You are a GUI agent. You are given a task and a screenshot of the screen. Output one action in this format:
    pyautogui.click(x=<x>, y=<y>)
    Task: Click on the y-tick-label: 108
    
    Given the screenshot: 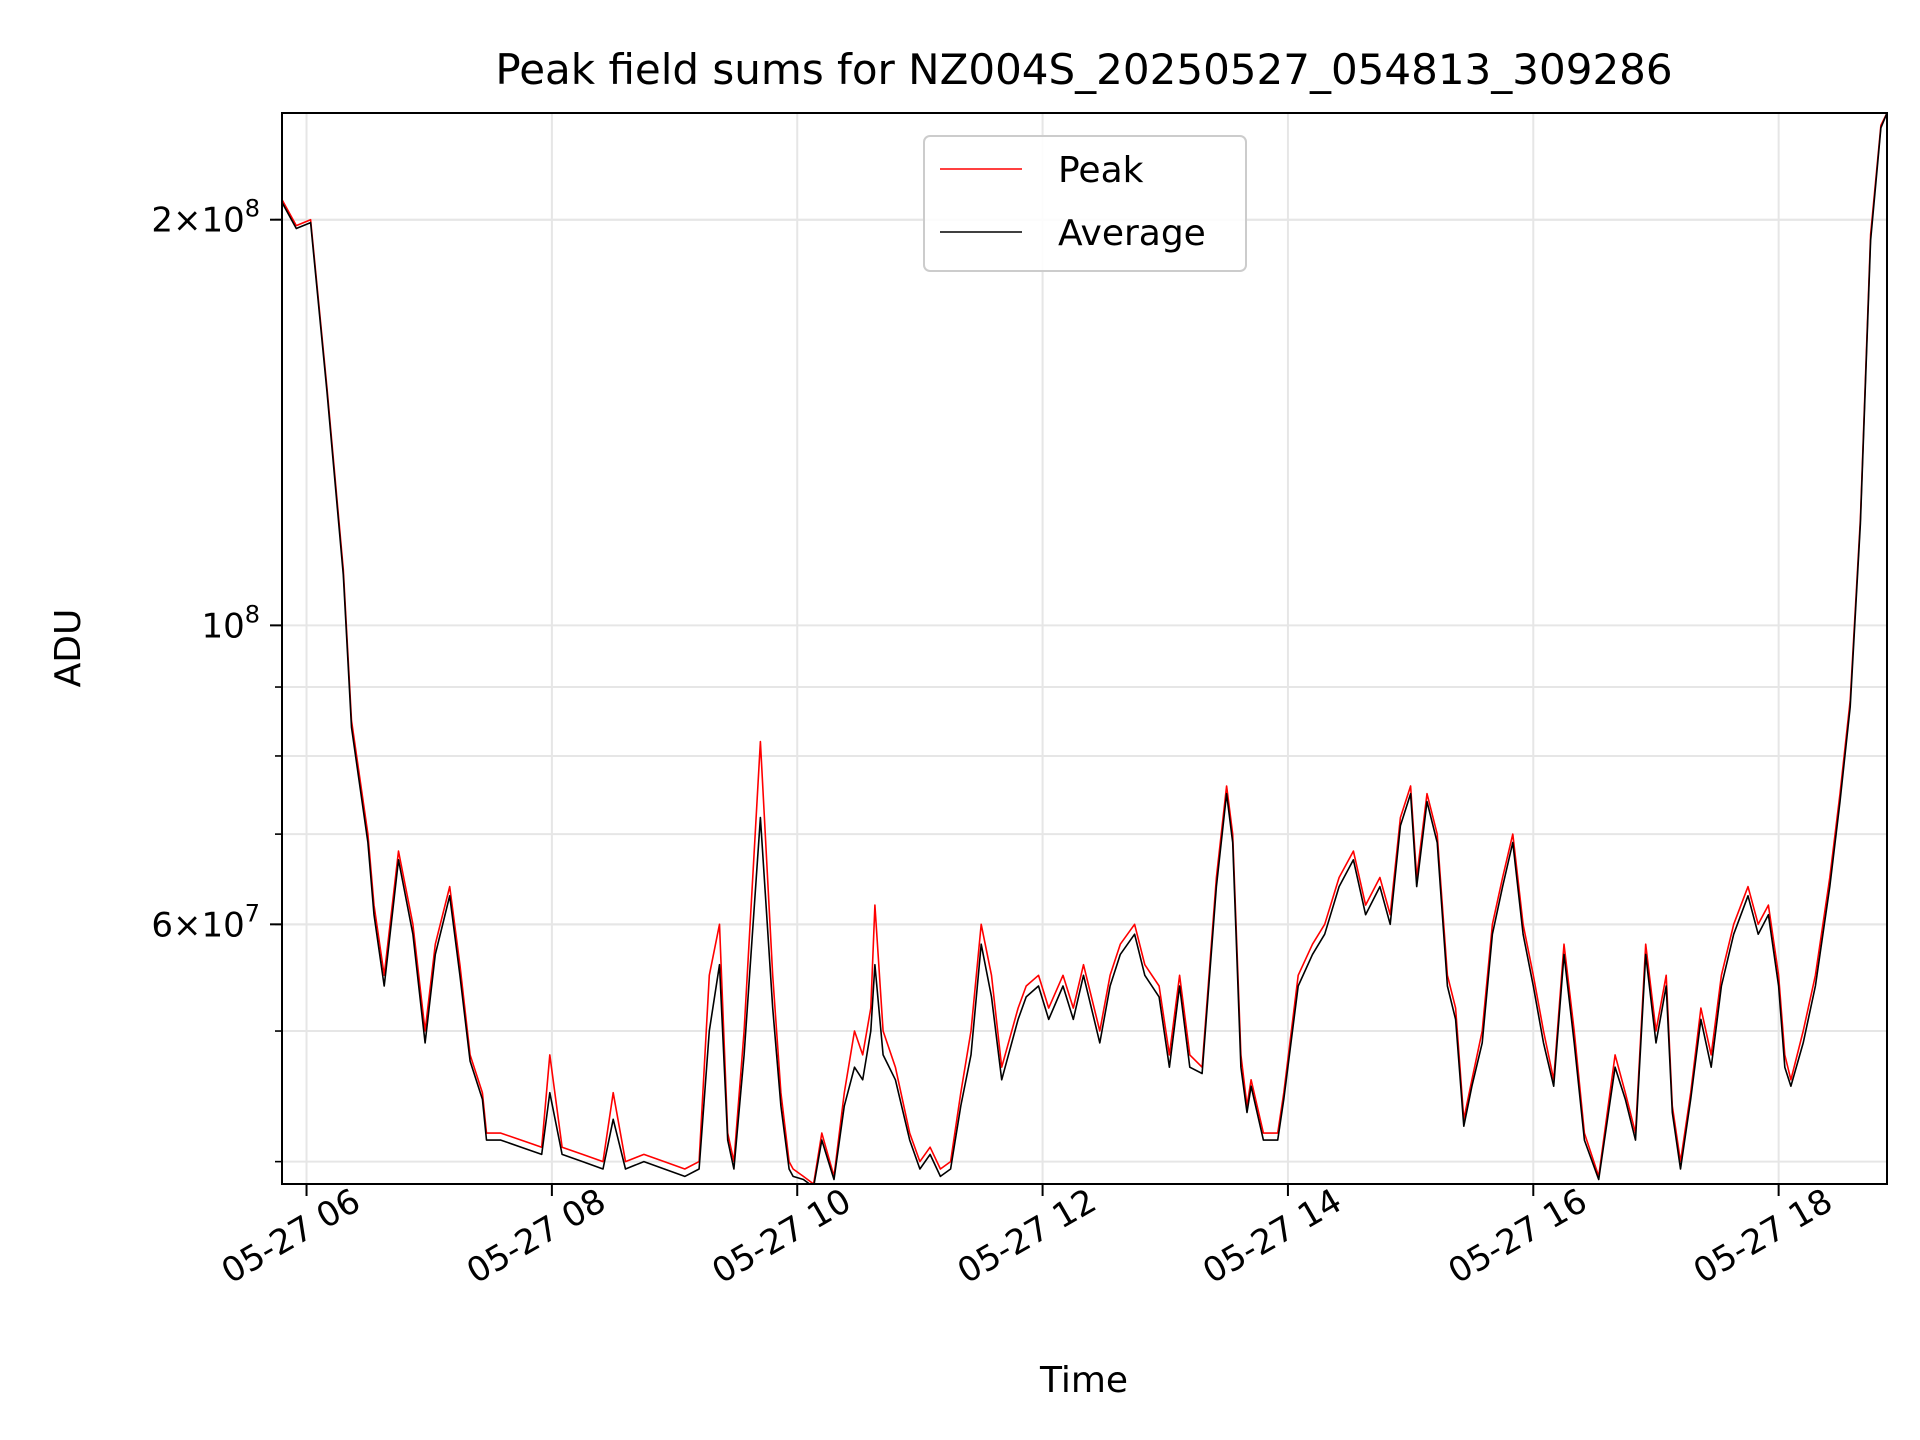 What is the action you would take?
    pyautogui.click(x=230, y=623)
    